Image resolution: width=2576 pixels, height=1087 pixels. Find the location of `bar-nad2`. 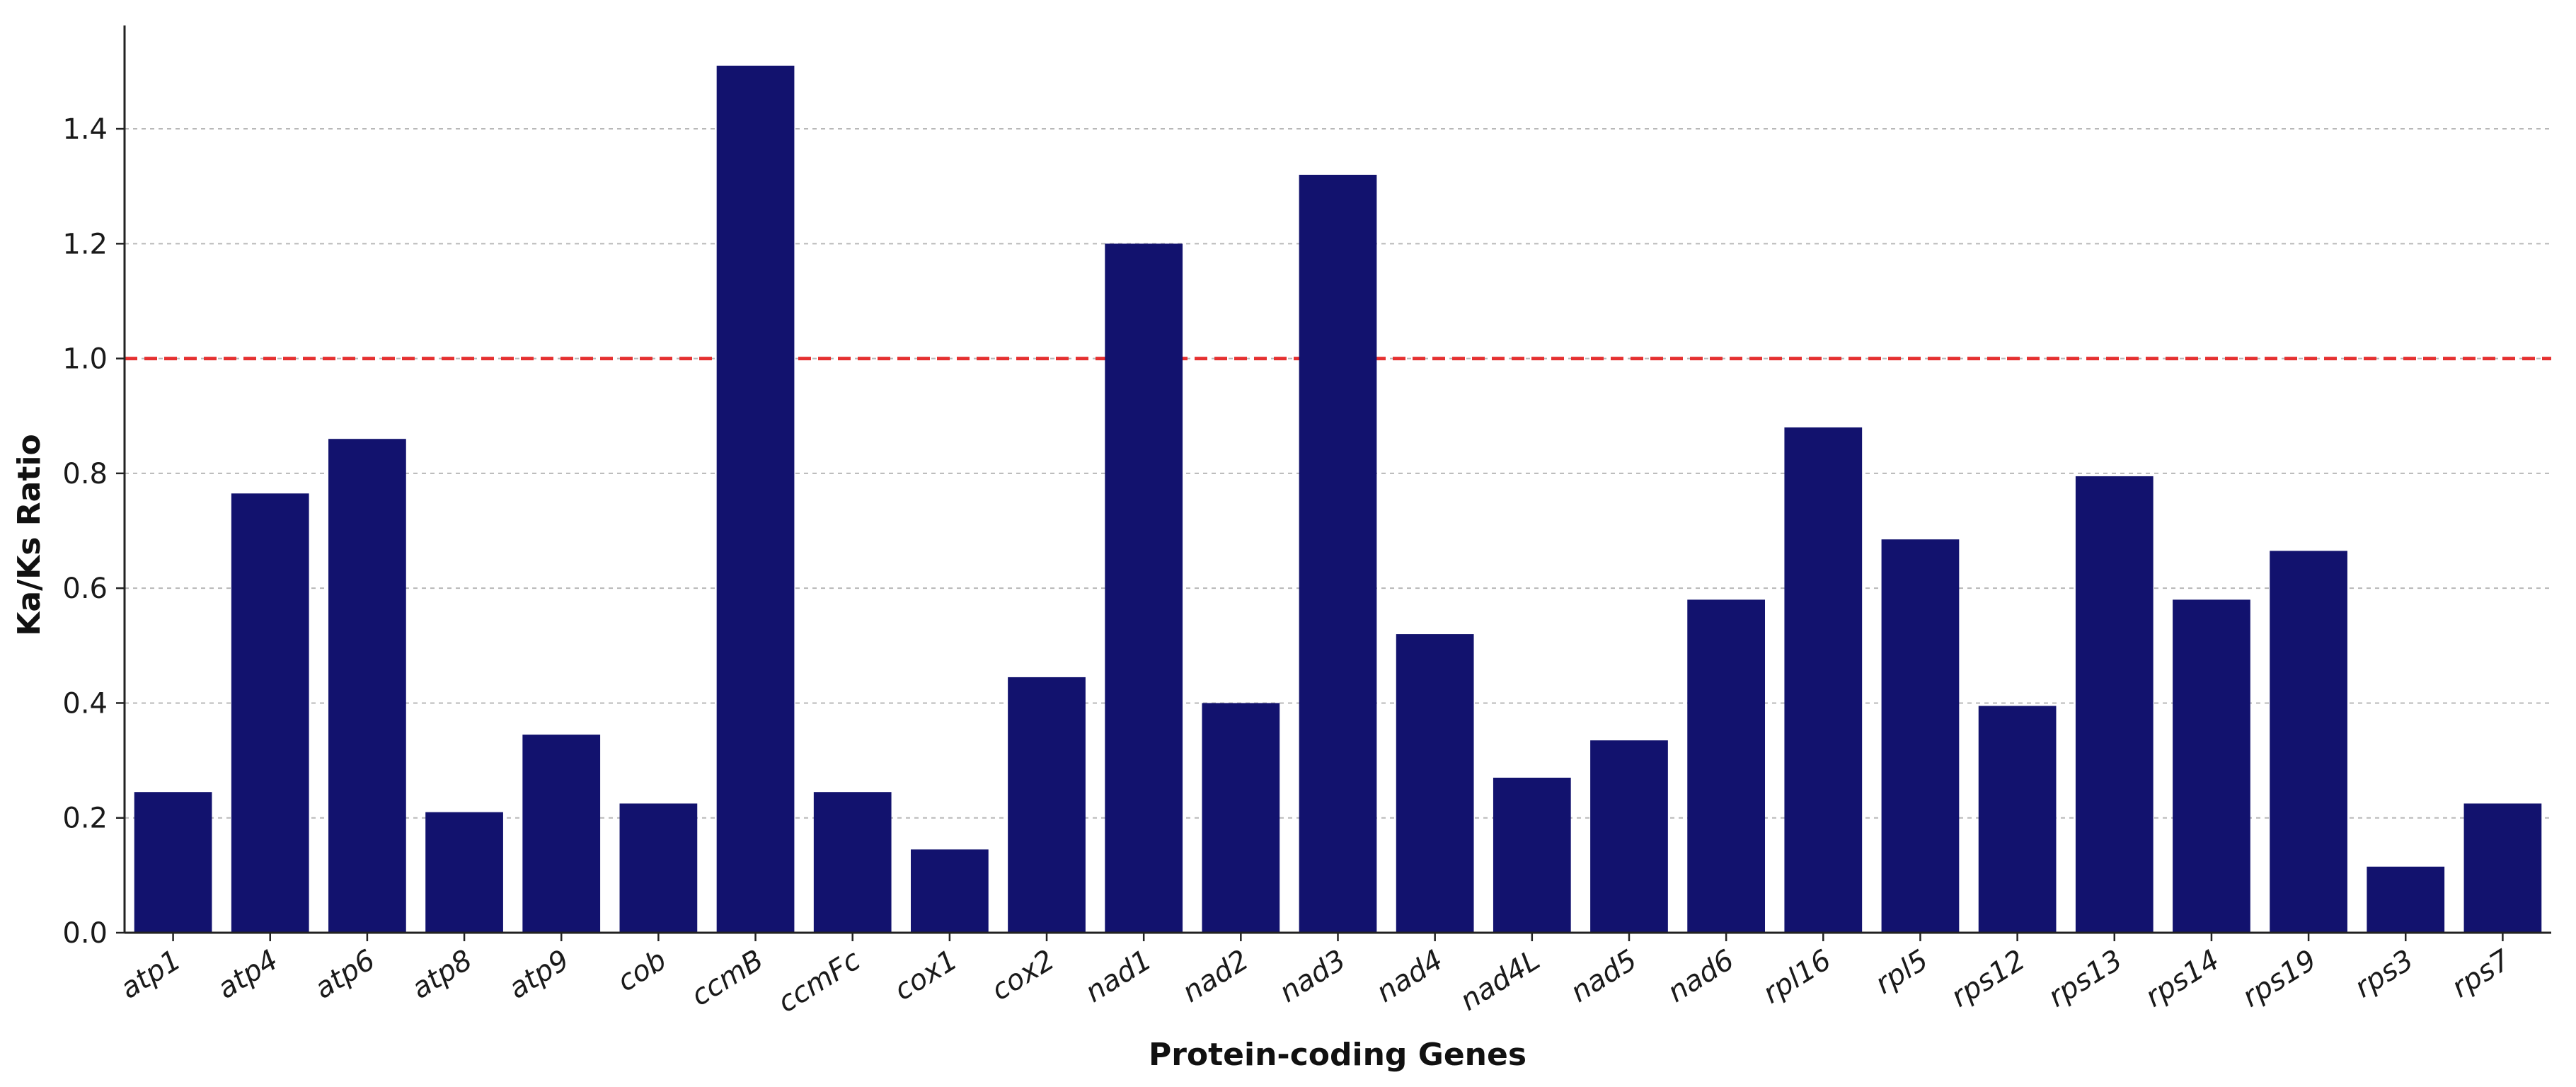

bar-nad2 is located at coordinates (1241, 818).